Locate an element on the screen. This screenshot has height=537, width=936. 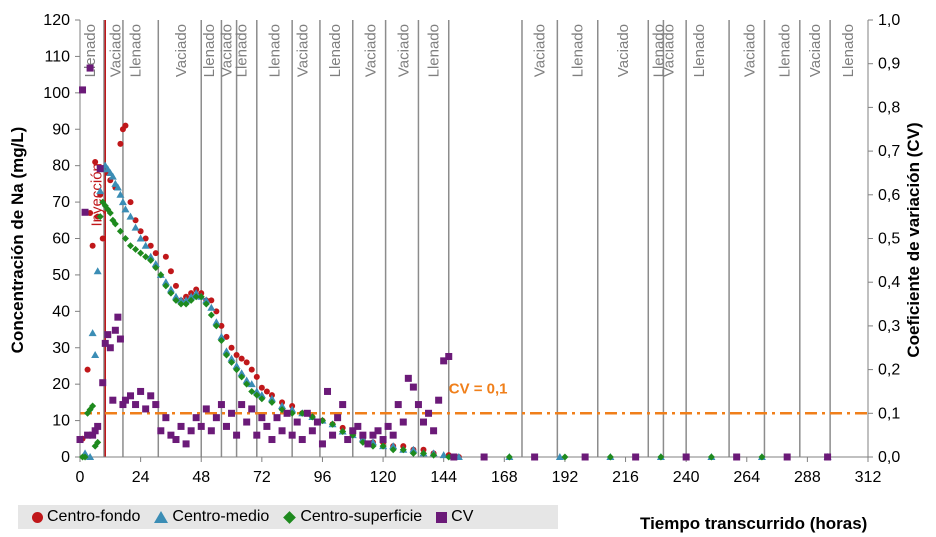
legend-label: Centro-medio is located at coordinates (221, 516).